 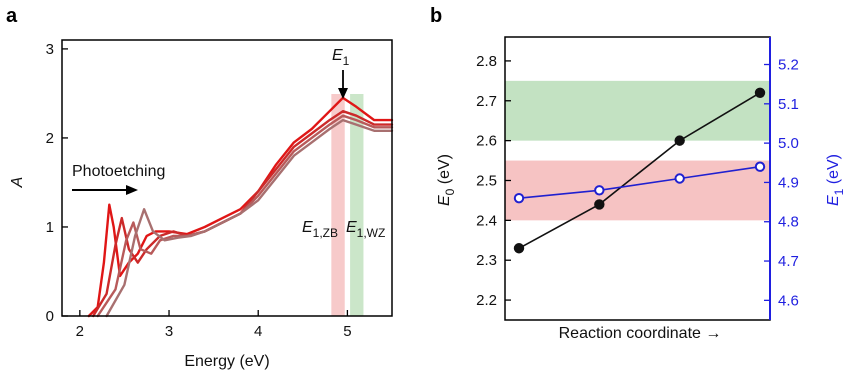 What do you see at coordinates (50, 49) in the screenshot?
I see `chart-a-ytick-label: 3` at bounding box center [50, 49].